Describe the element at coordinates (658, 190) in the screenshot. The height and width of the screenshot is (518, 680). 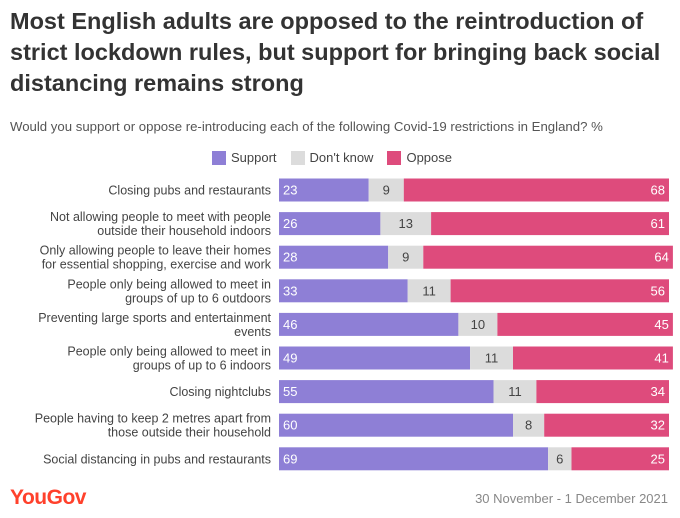
I see `data-label-oppose: 68` at that location.